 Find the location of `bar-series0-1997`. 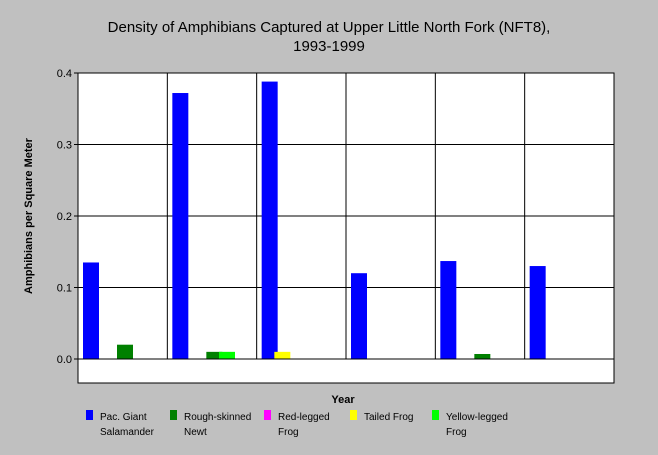

bar-series0-1997 is located at coordinates (359, 316).